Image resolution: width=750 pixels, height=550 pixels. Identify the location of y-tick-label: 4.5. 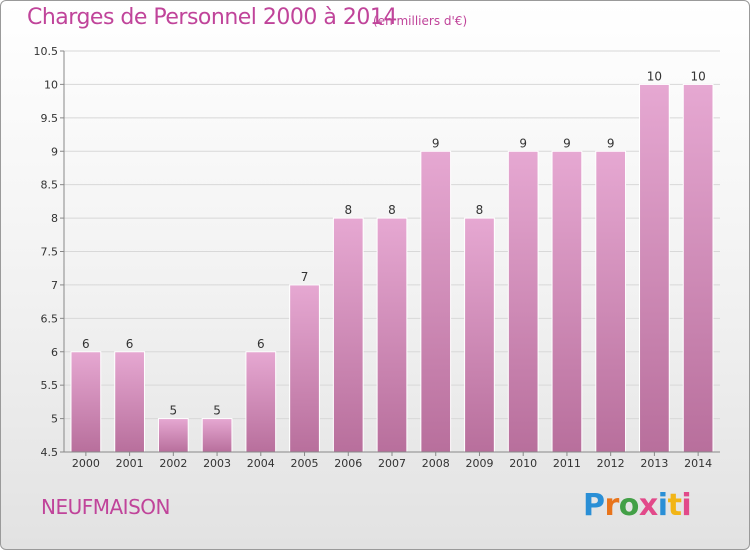
(50, 452).